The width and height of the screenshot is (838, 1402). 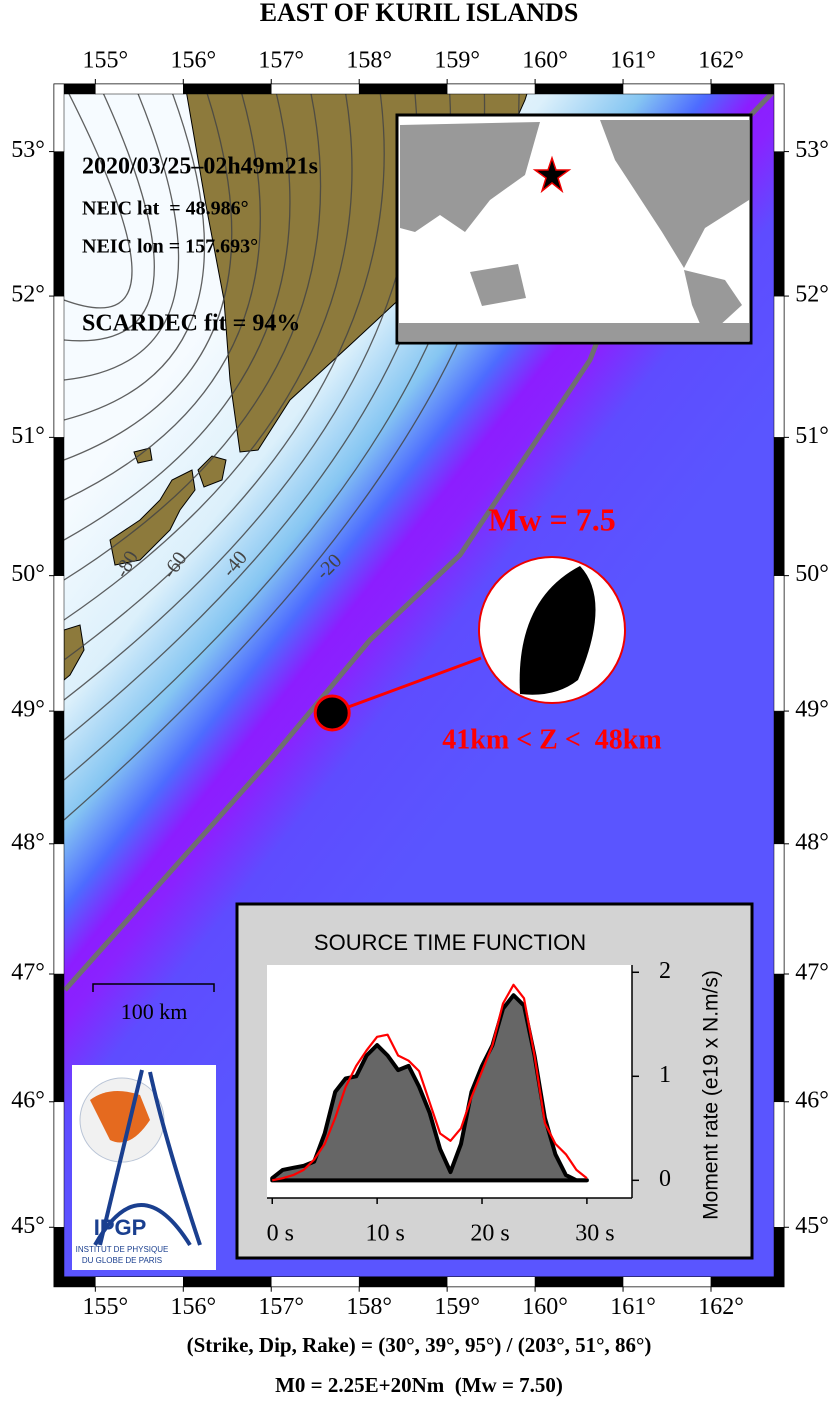 What do you see at coordinates (154, 1011) in the screenshot?
I see `scale-label: 100 km` at bounding box center [154, 1011].